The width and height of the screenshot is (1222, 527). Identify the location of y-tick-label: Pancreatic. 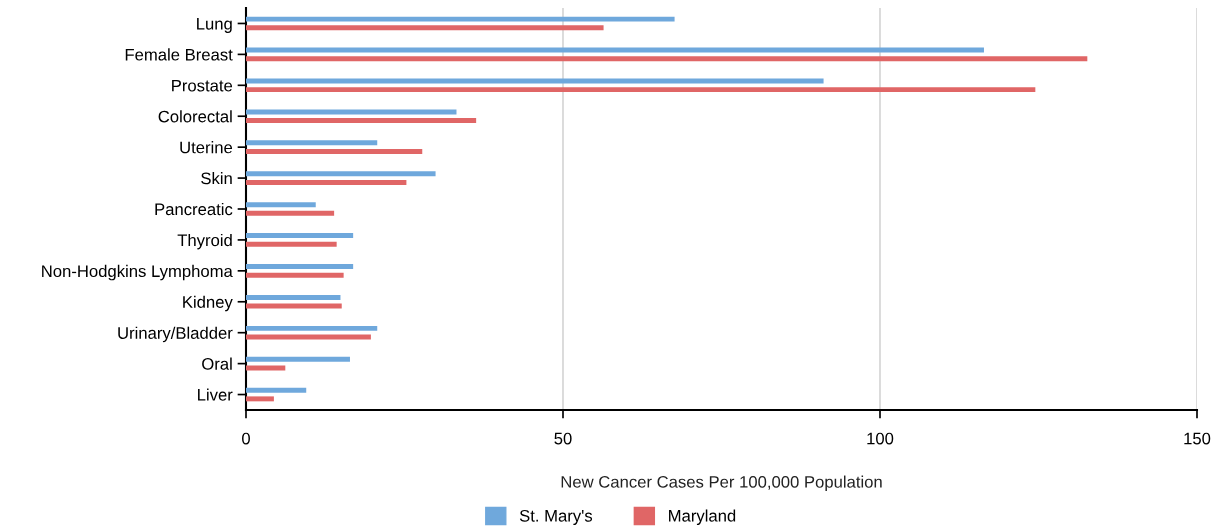
(194, 209).